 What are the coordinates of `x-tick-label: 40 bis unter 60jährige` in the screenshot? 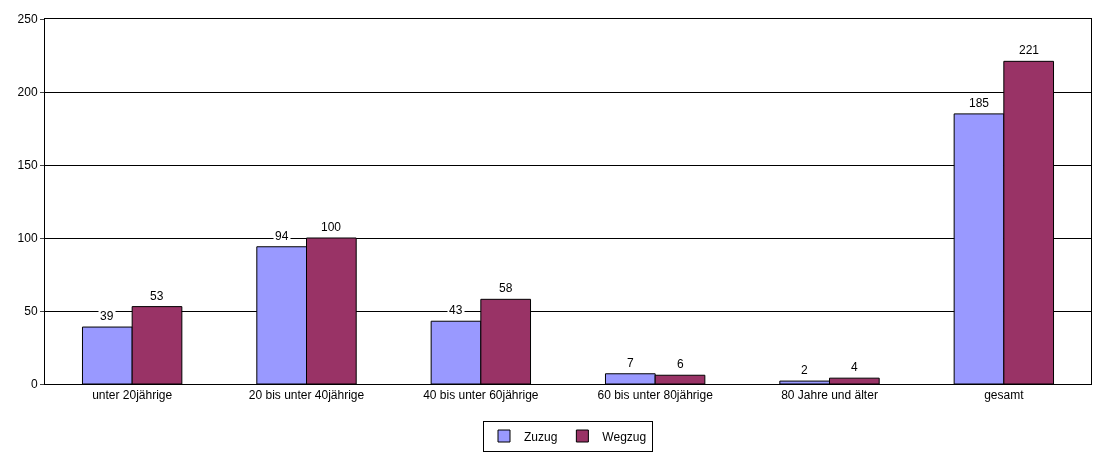 It's located at (481, 395).